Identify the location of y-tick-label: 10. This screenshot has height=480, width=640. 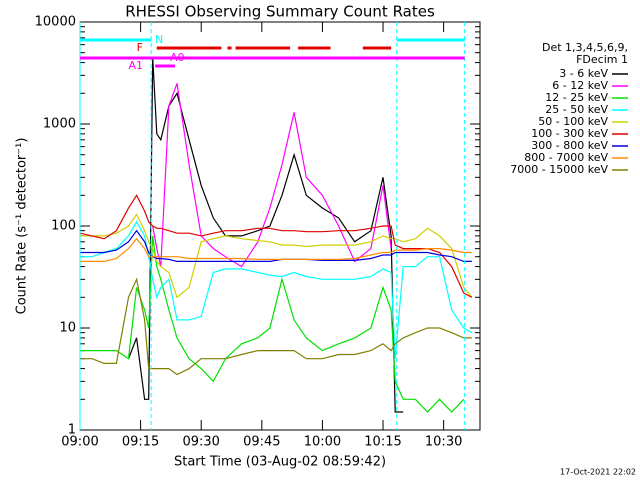
(67, 328).